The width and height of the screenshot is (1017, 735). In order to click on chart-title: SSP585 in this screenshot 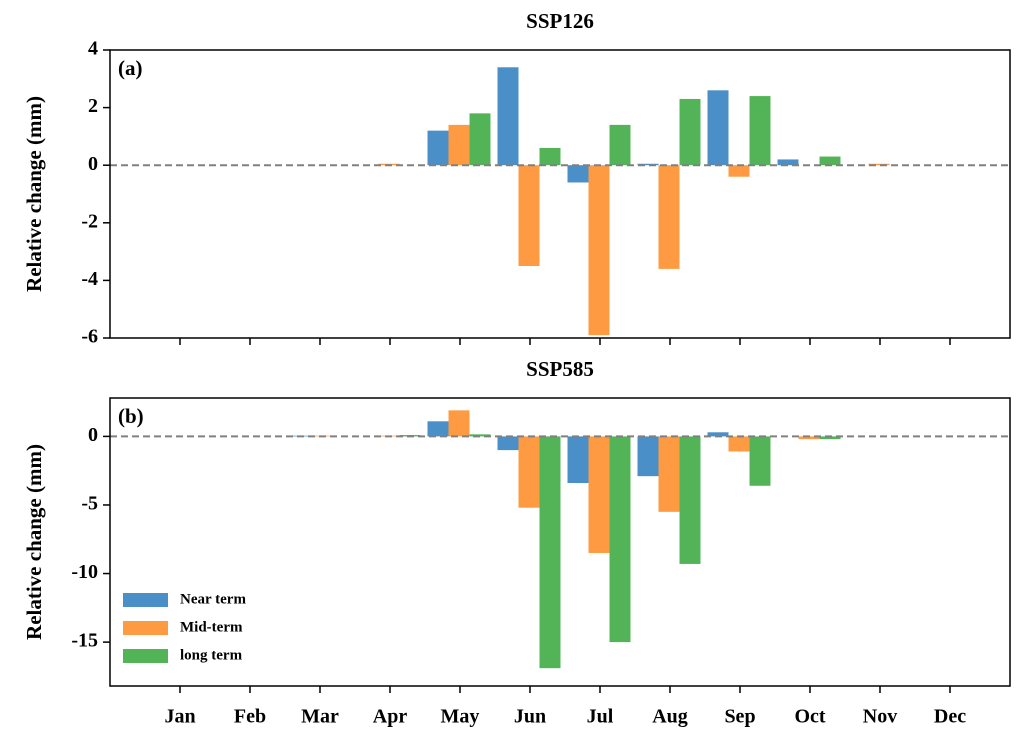, I will do `click(560, 369)`.